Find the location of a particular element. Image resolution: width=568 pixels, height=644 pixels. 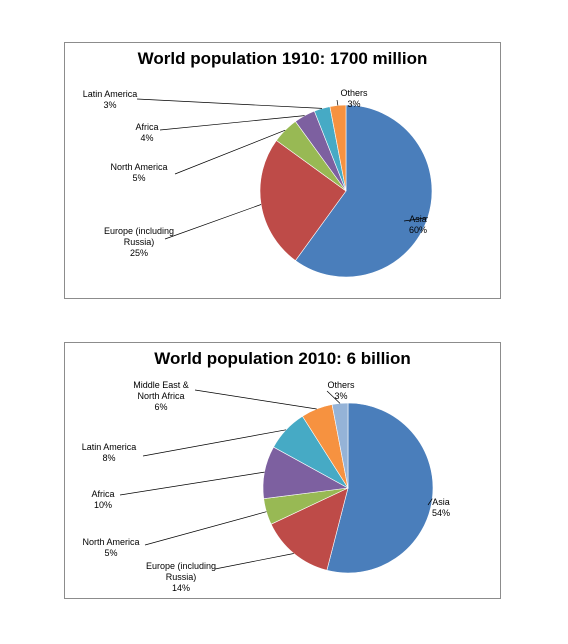

data-label-europe-including-russia: Europe (including Russia) 14% is located at coordinates (181, 577).